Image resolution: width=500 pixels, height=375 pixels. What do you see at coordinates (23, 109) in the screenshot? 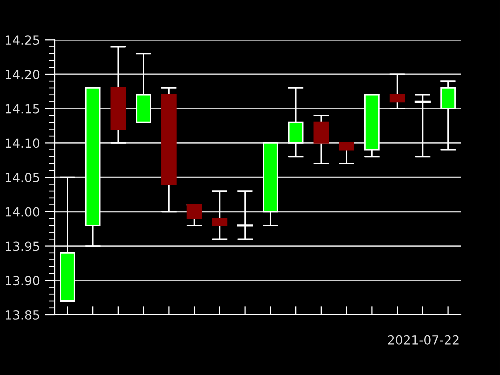
I see `y-tick-label: 14.15` at bounding box center [23, 109].